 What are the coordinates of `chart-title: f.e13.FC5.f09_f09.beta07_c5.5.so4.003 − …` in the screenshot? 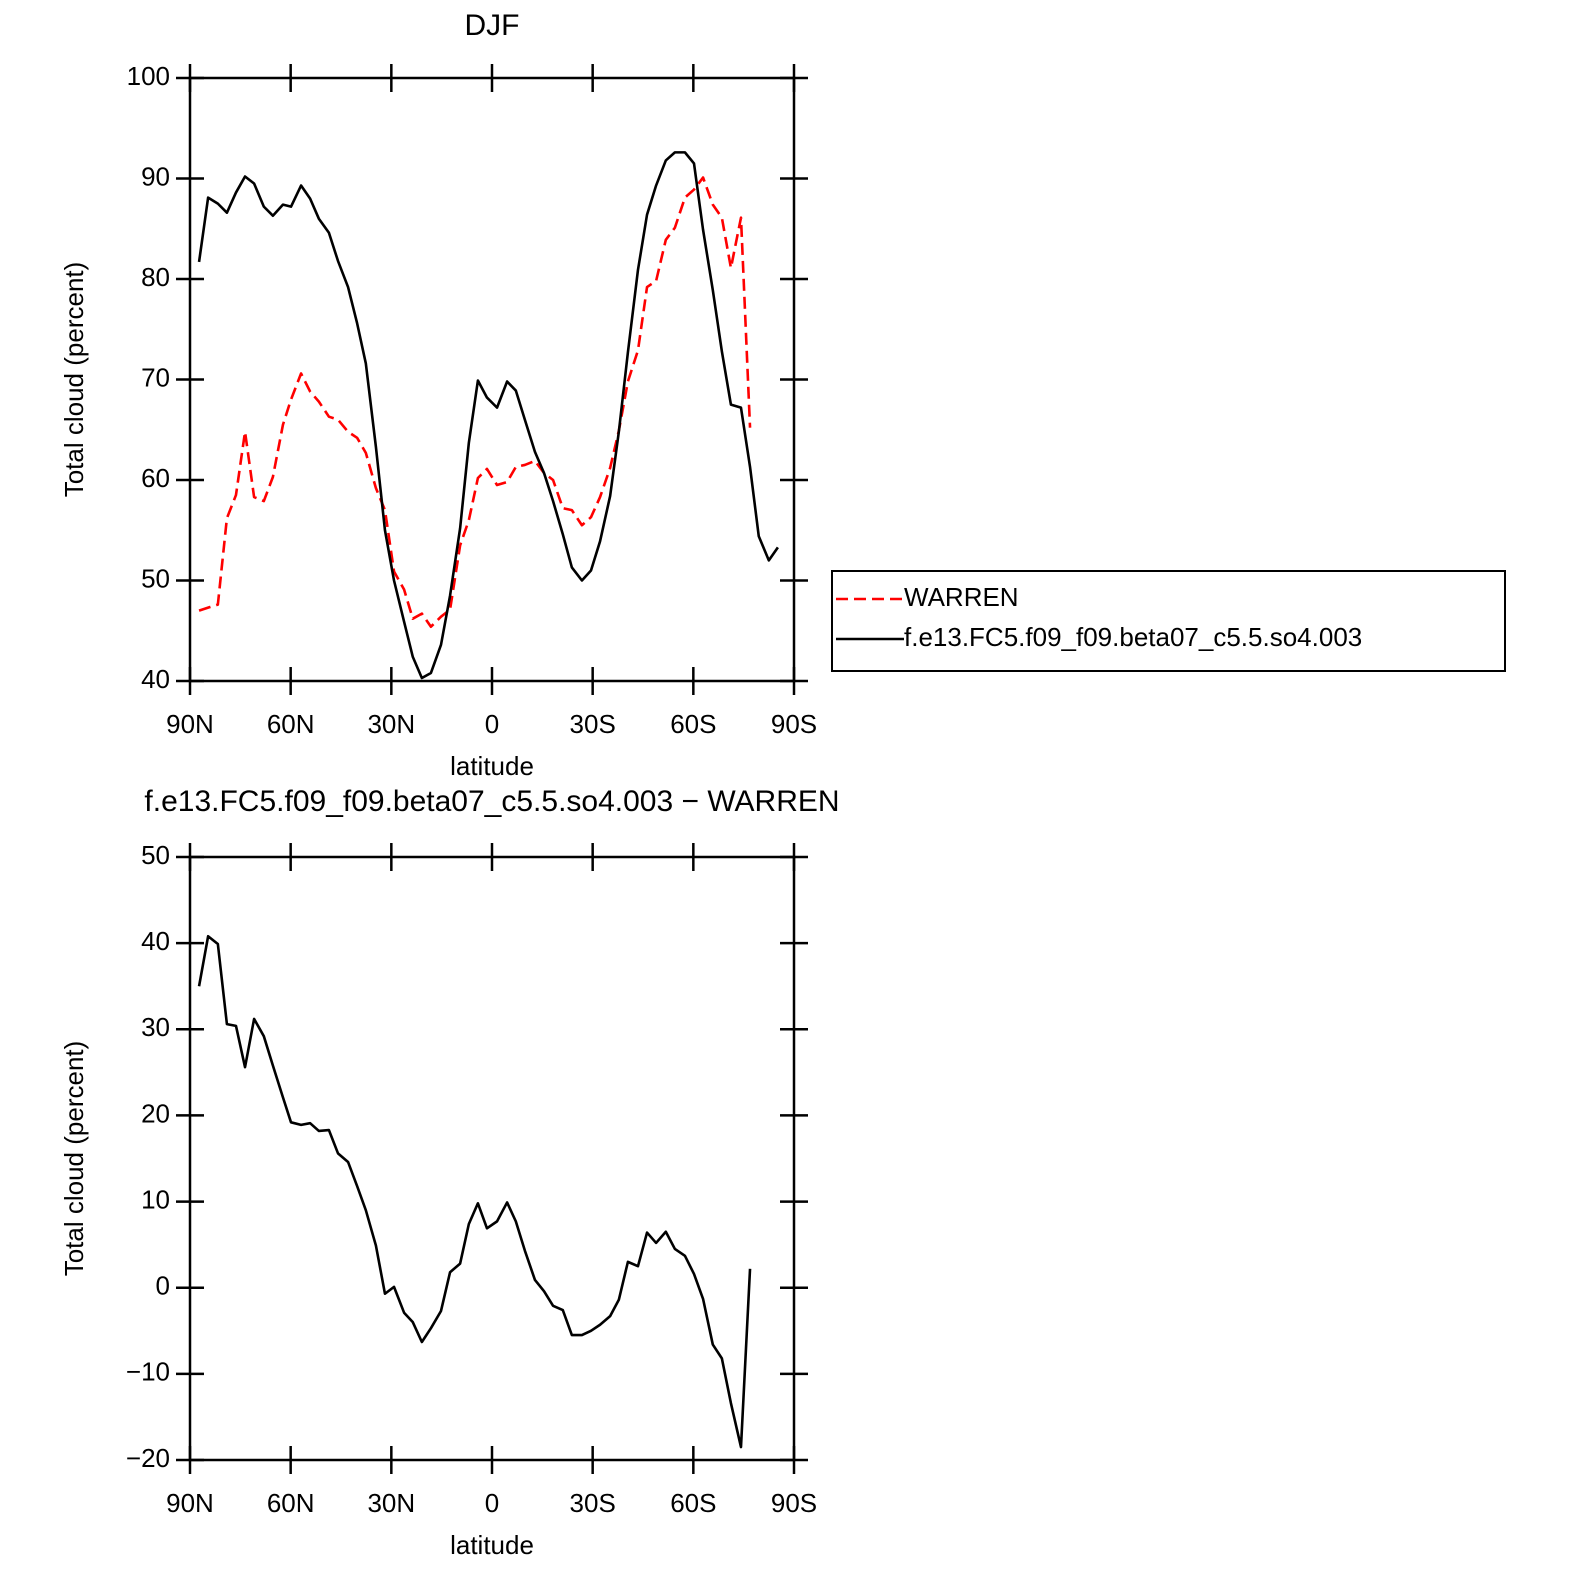 It's located at (491, 801).